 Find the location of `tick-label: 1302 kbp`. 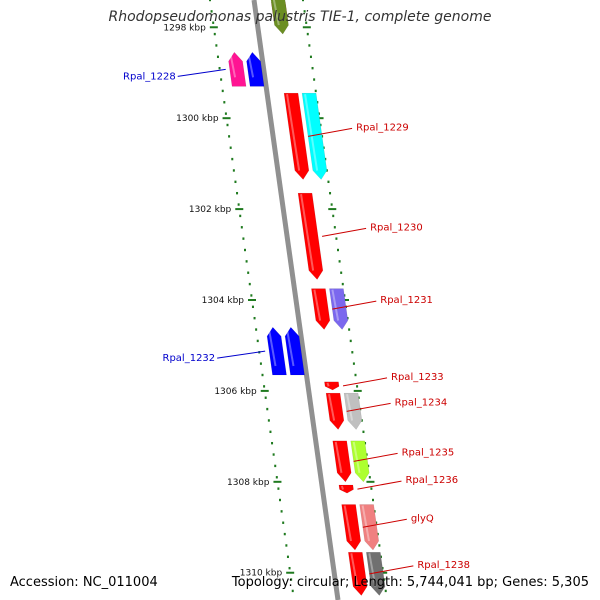

tick-label: 1302 kbp is located at coordinates (210, 210).